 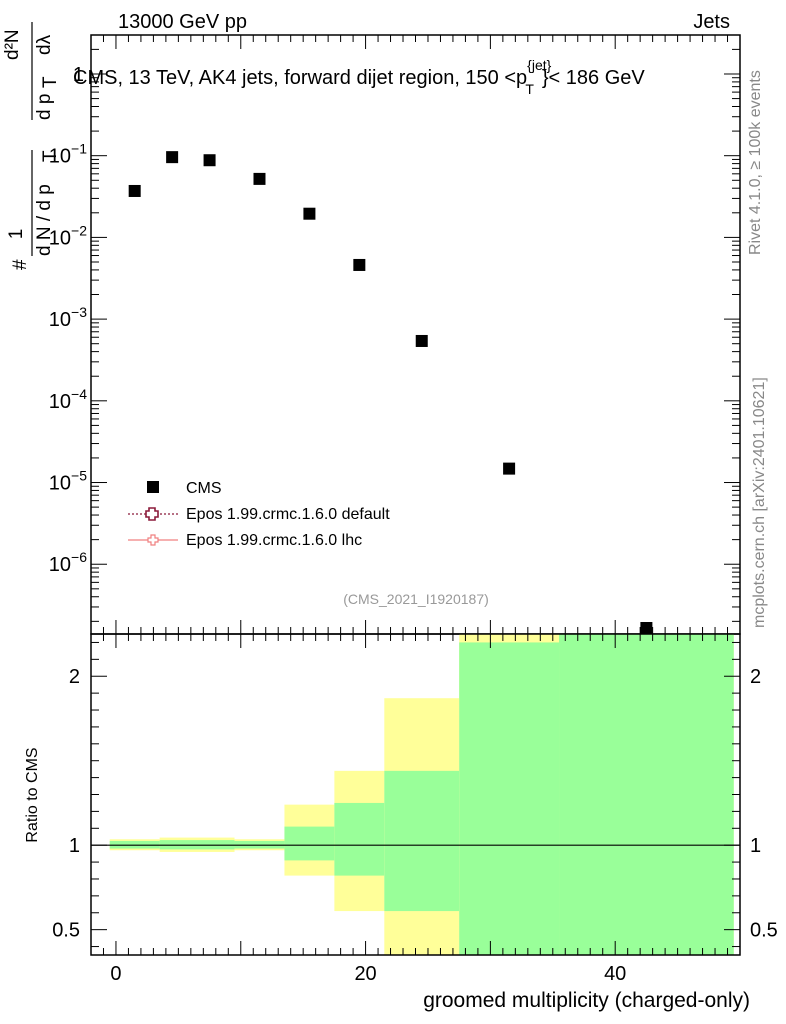 I want to click on ylab-one: 1, so click(x=16, y=234).